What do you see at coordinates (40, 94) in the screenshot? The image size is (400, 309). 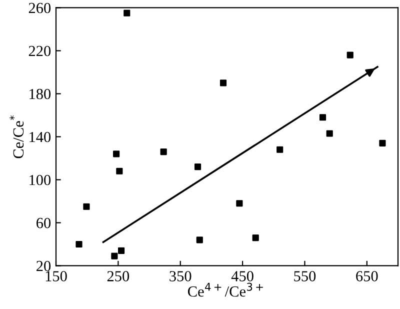 I see `y-tick-label: 180` at bounding box center [40, 94].